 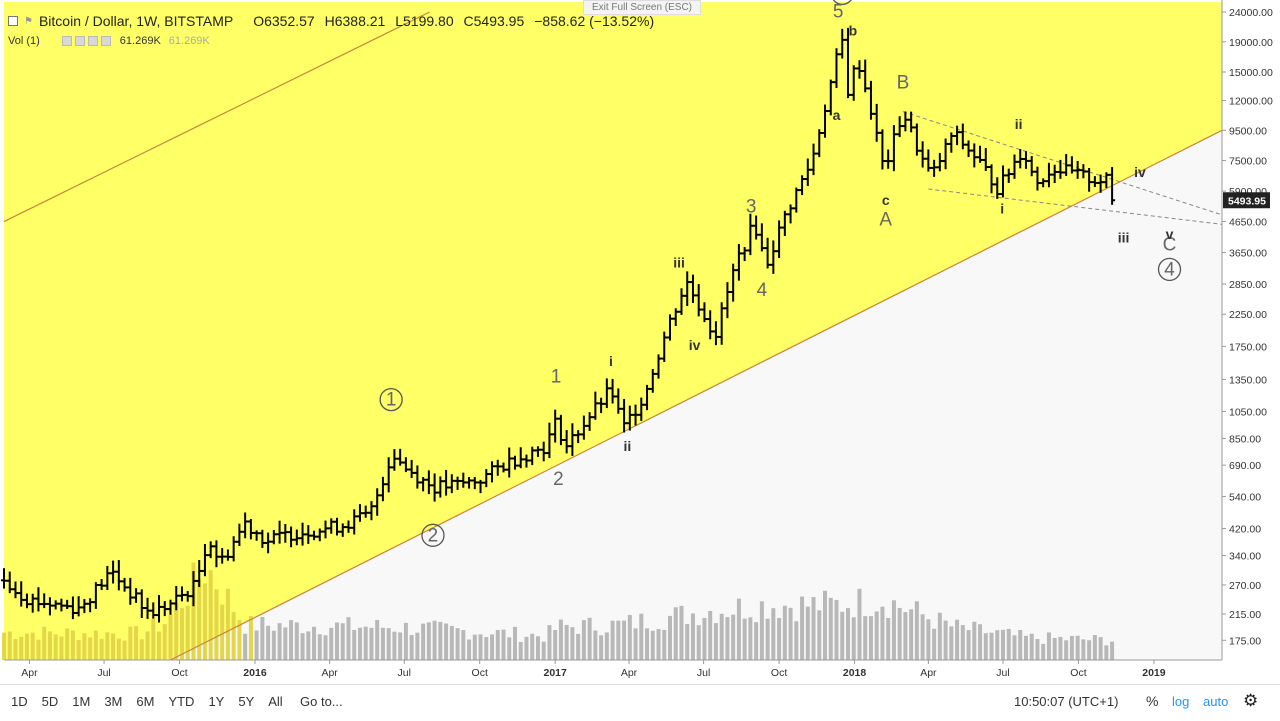 I want to click on more-icon, so click(x=105, y=41).